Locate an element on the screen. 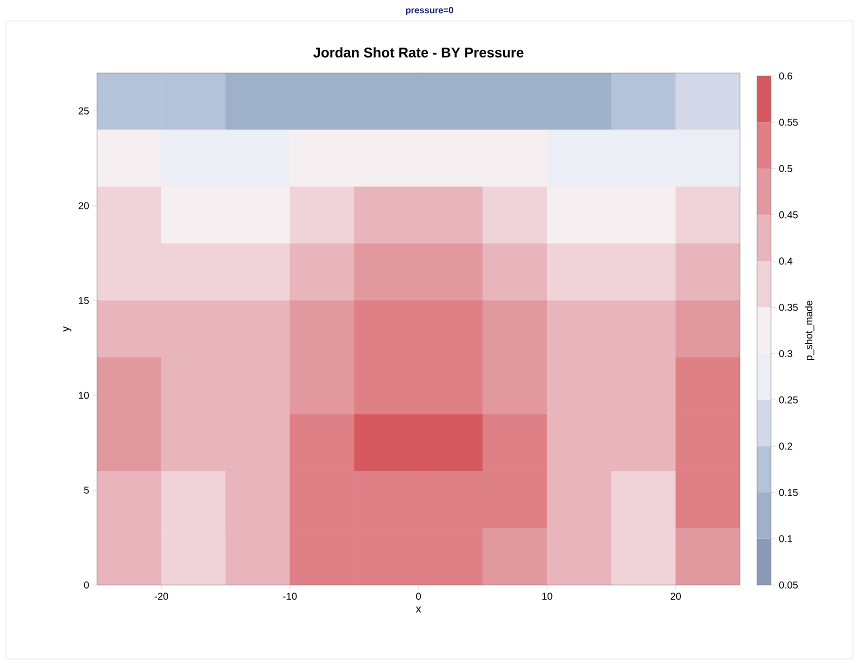 This screenshot has height=663, width=859. color-bar-label: 0.25 is located at coordinates (788, 400).